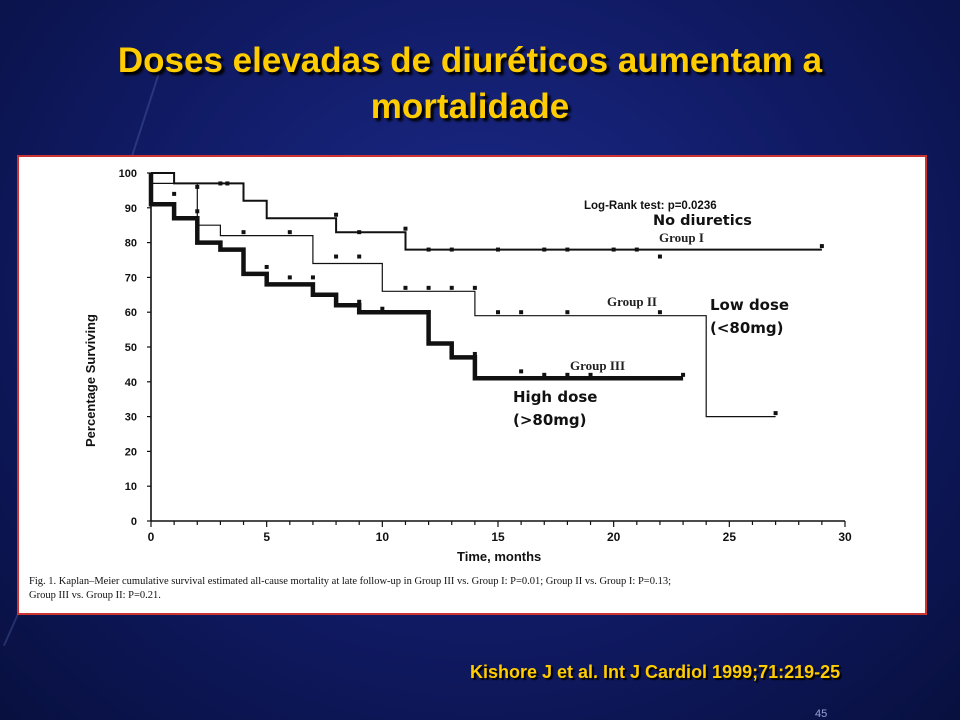  What do you see at coordinates (383, 537) in the screenshot?
I see `x-tick-label: 10` at bounding box center [383, 537].